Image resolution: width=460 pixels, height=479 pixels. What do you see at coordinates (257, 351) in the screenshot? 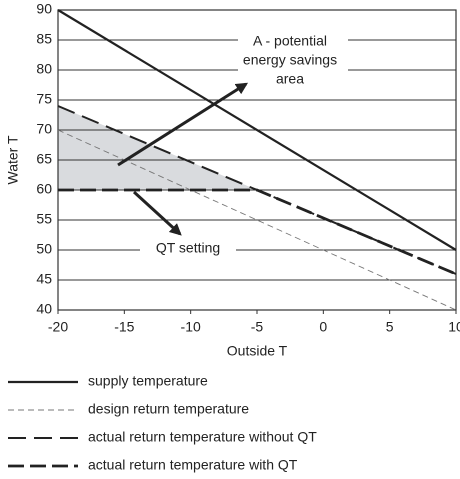
I see `x-axis-label: Outside T` at bounding box center [257, 351].